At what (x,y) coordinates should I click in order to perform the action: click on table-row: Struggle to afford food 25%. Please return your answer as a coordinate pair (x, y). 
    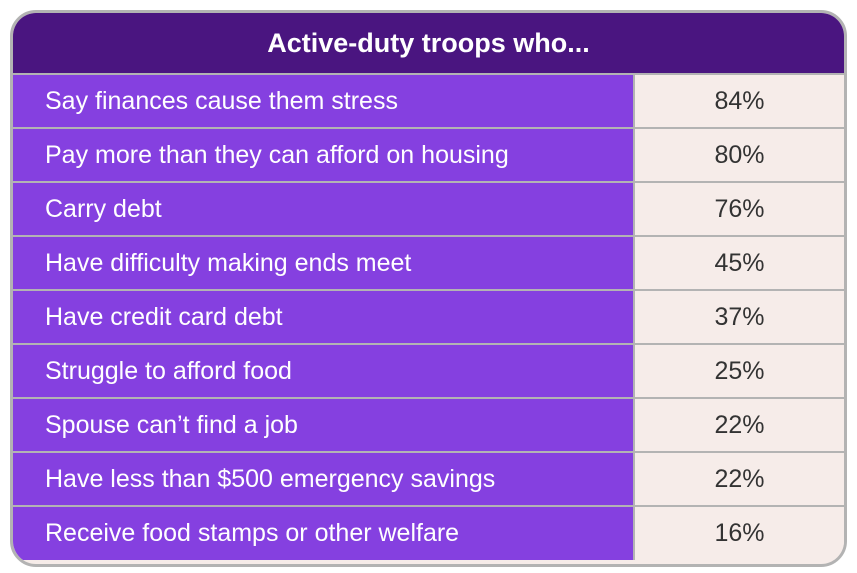
    Looking at the image, I should click on (428, 372).